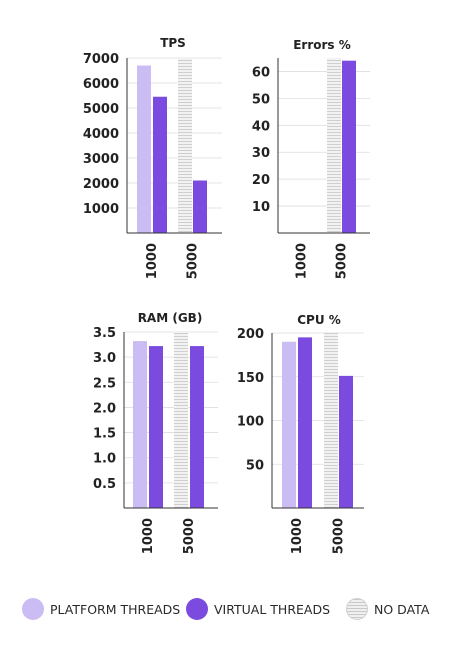 This screenshot has height=651, width=453. Describe the element at coordinates (173, 43) in the screenshot. I see `chart-title: TPS` at that location.